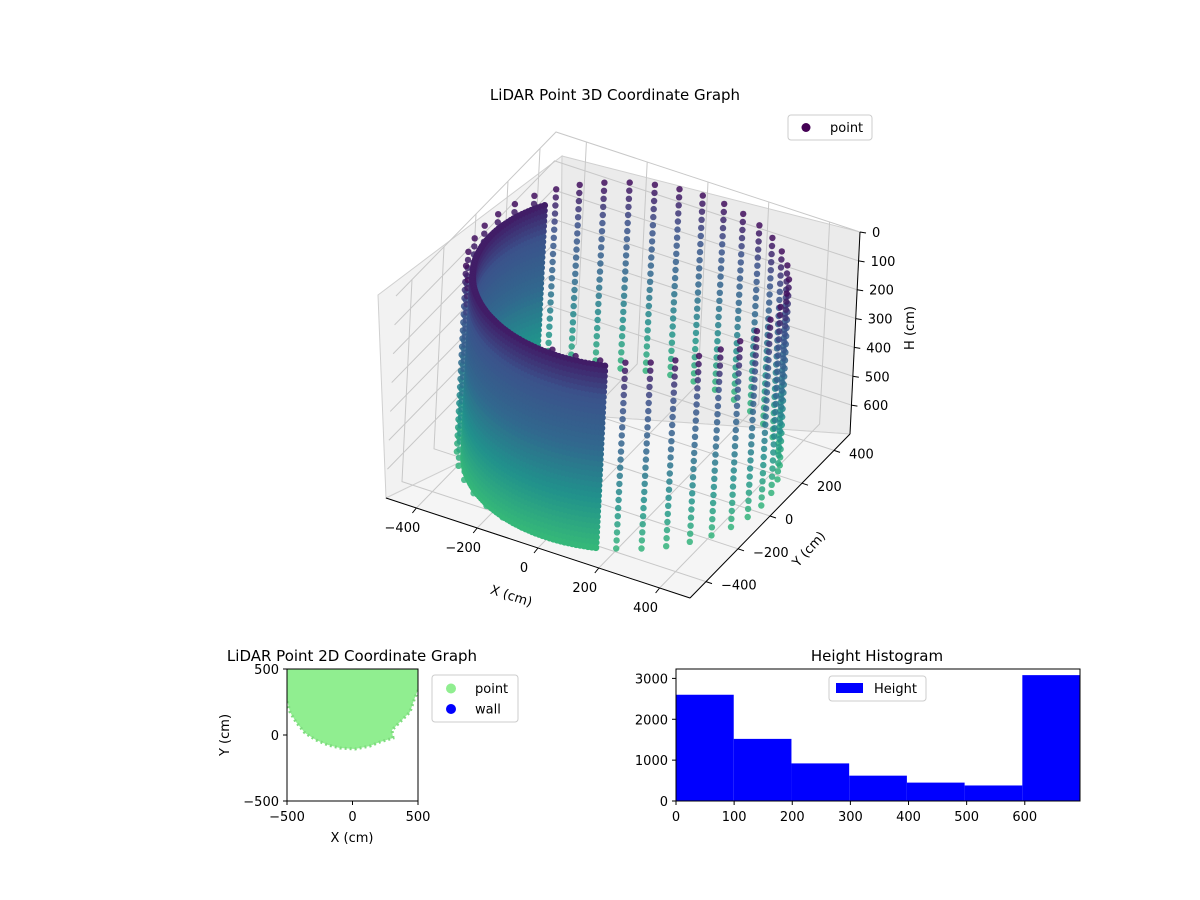 Image resolution: width=1200 pixels, height=900 pixels. I want to click on z-tick-label-3d: 200, so click(881, 291).